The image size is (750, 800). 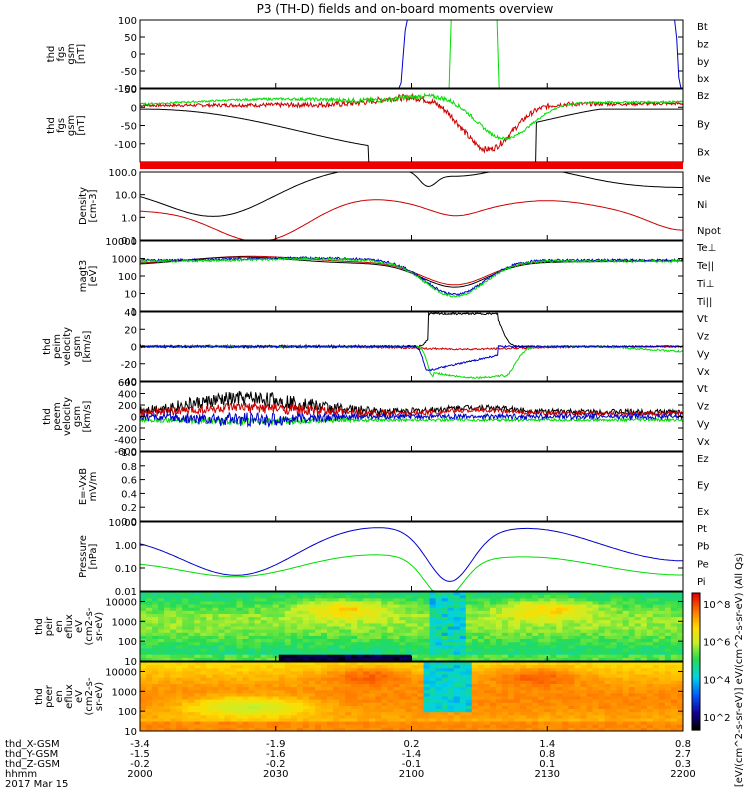 What do you see at coordinates (124, 260) in the screenshot?
I see `y-tick-label: 1000` at bounding box center [124, 260].